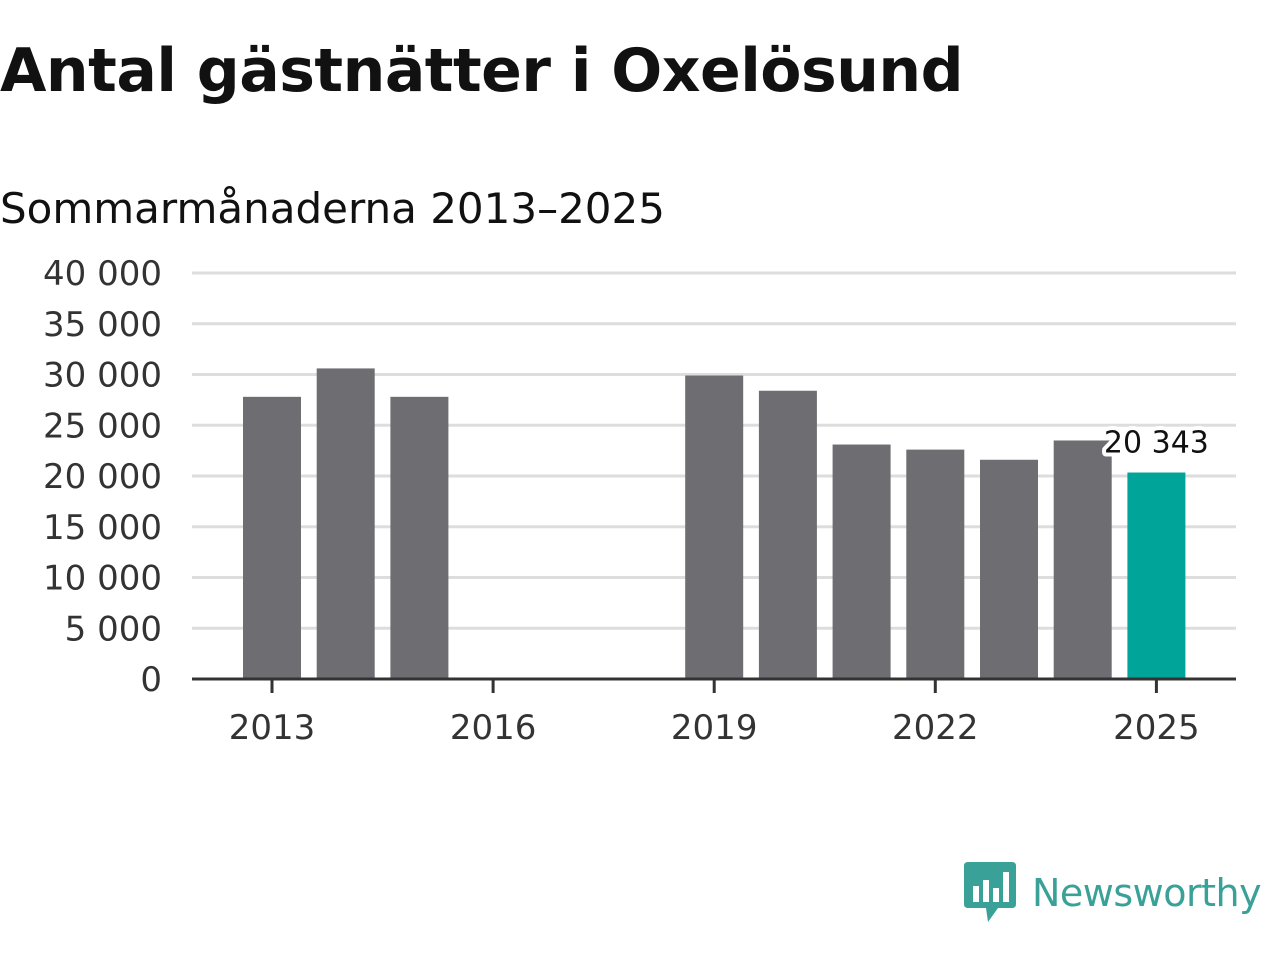 This screenshot has width=1280, height=960. Describe the element at coordinates (1082, 559) in the screenshot. I see `bar-2024` at that location.